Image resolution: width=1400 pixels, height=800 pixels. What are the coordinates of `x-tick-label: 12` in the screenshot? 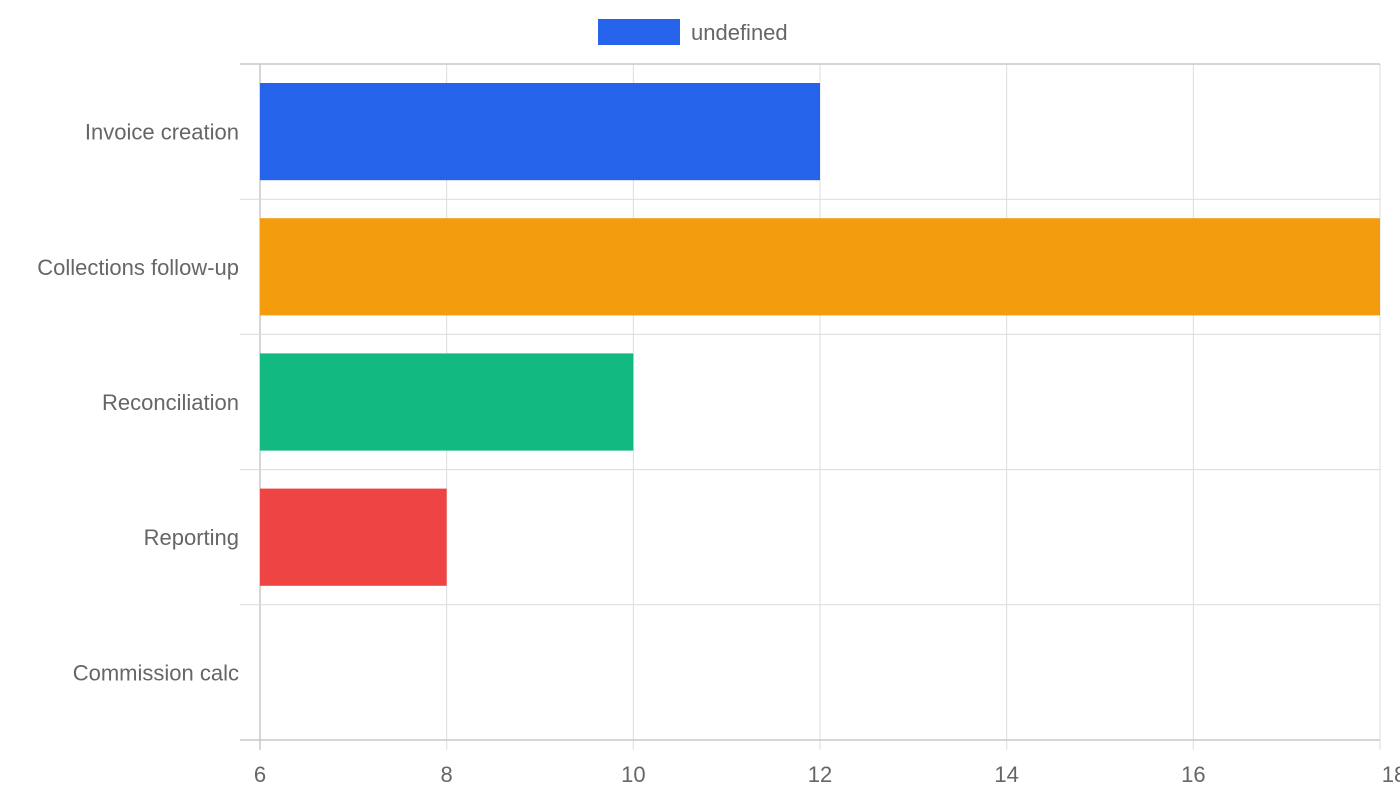 It's located at (820, 774).